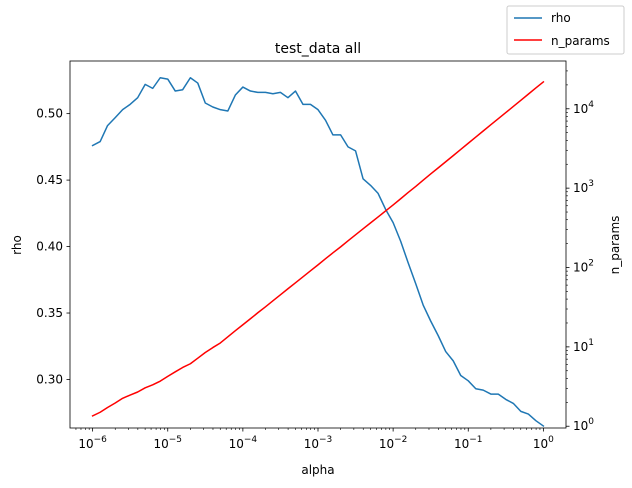 Image resolution: width=632 pixels, height=488 pixels. I want to click on y2-tick-label: 10⁰, so click(583, 425).